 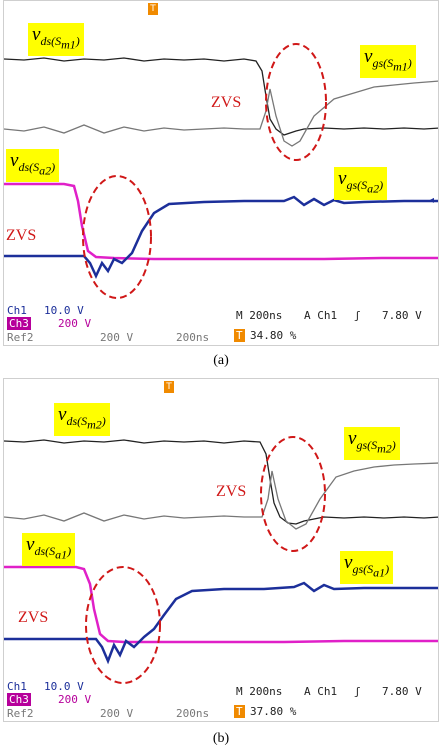 I want to click on label-vds-top: vds(Sm1), so click(x=56, y=40).